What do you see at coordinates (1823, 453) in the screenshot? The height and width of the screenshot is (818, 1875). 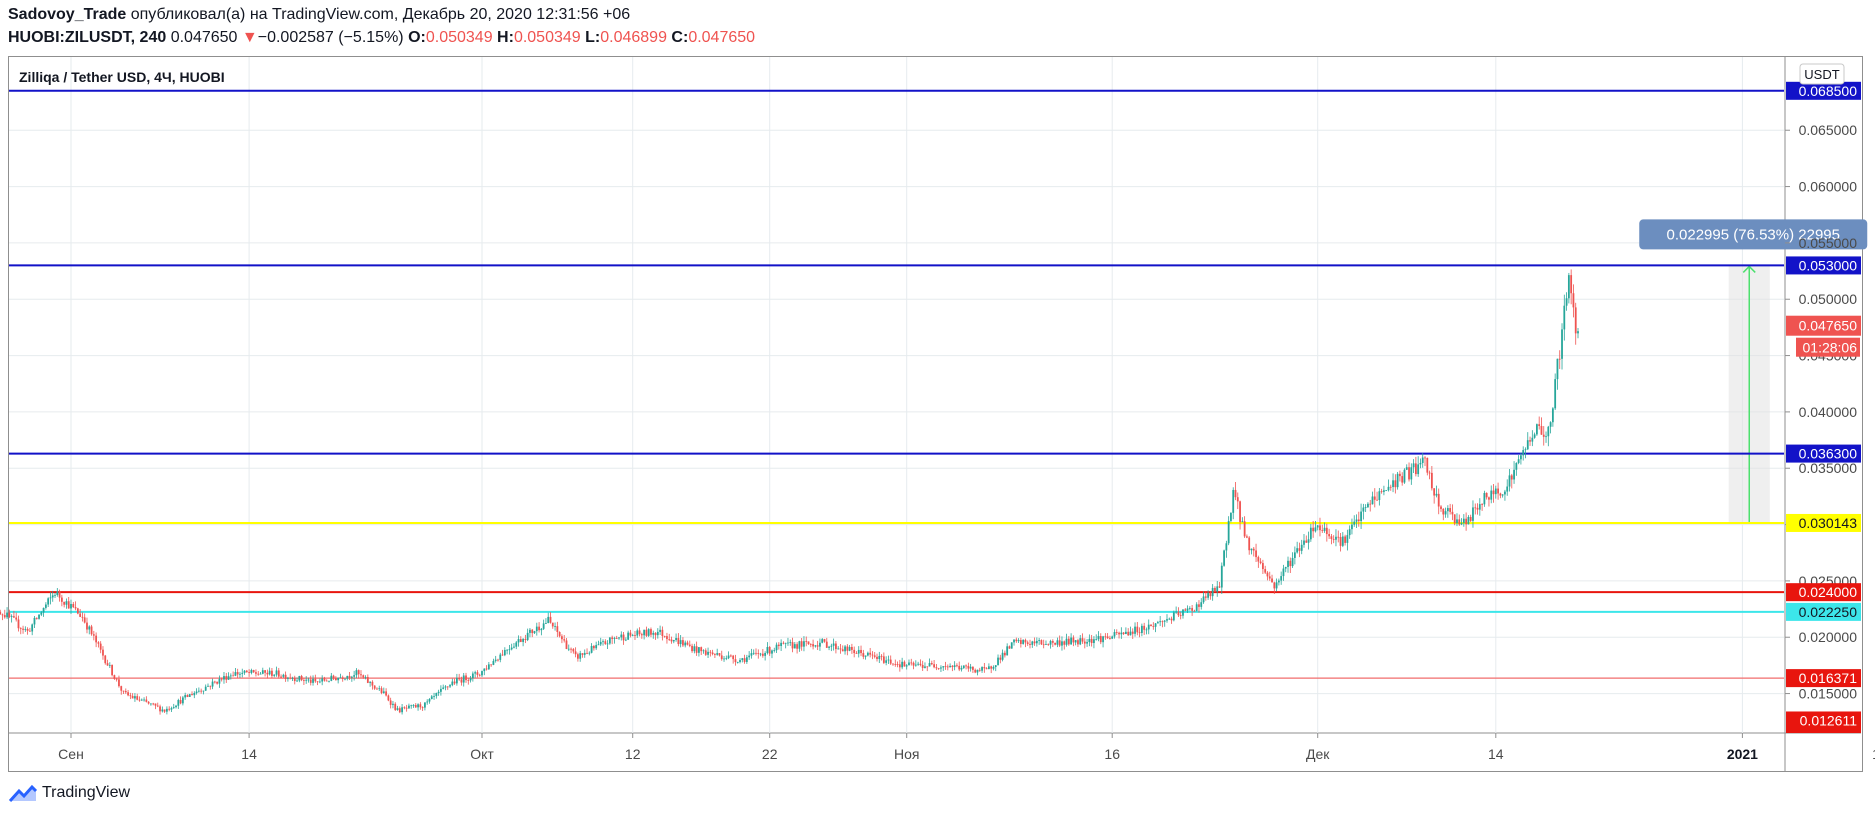 I see `level-price-label-bg` at bounding box center [1823, 453].